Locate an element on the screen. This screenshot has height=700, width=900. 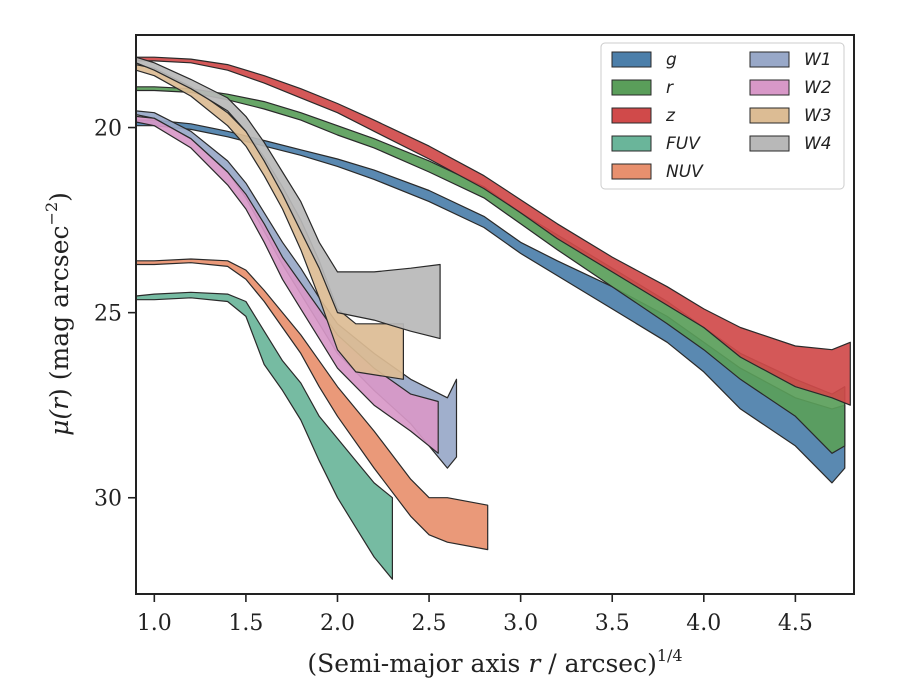
x-axis-label: (Semi-major axis r / arcsec)1/4 is located at coordinates (494, 662).